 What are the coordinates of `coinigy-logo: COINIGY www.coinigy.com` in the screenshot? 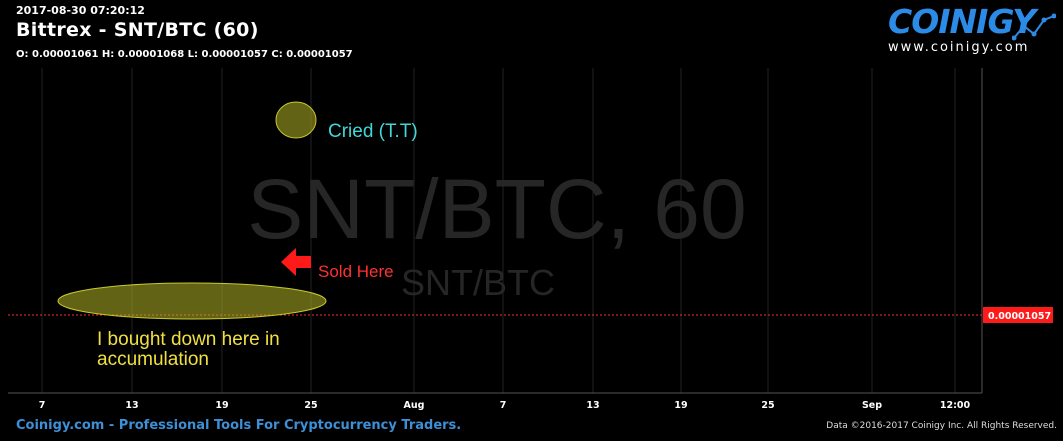 It's located at (972, 31).